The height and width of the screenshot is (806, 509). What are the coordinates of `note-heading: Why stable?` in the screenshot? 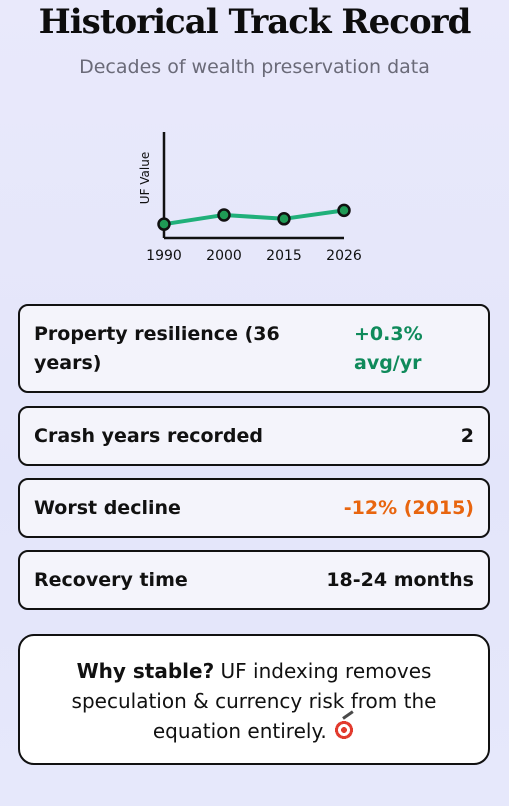 It's located at (145, 671).